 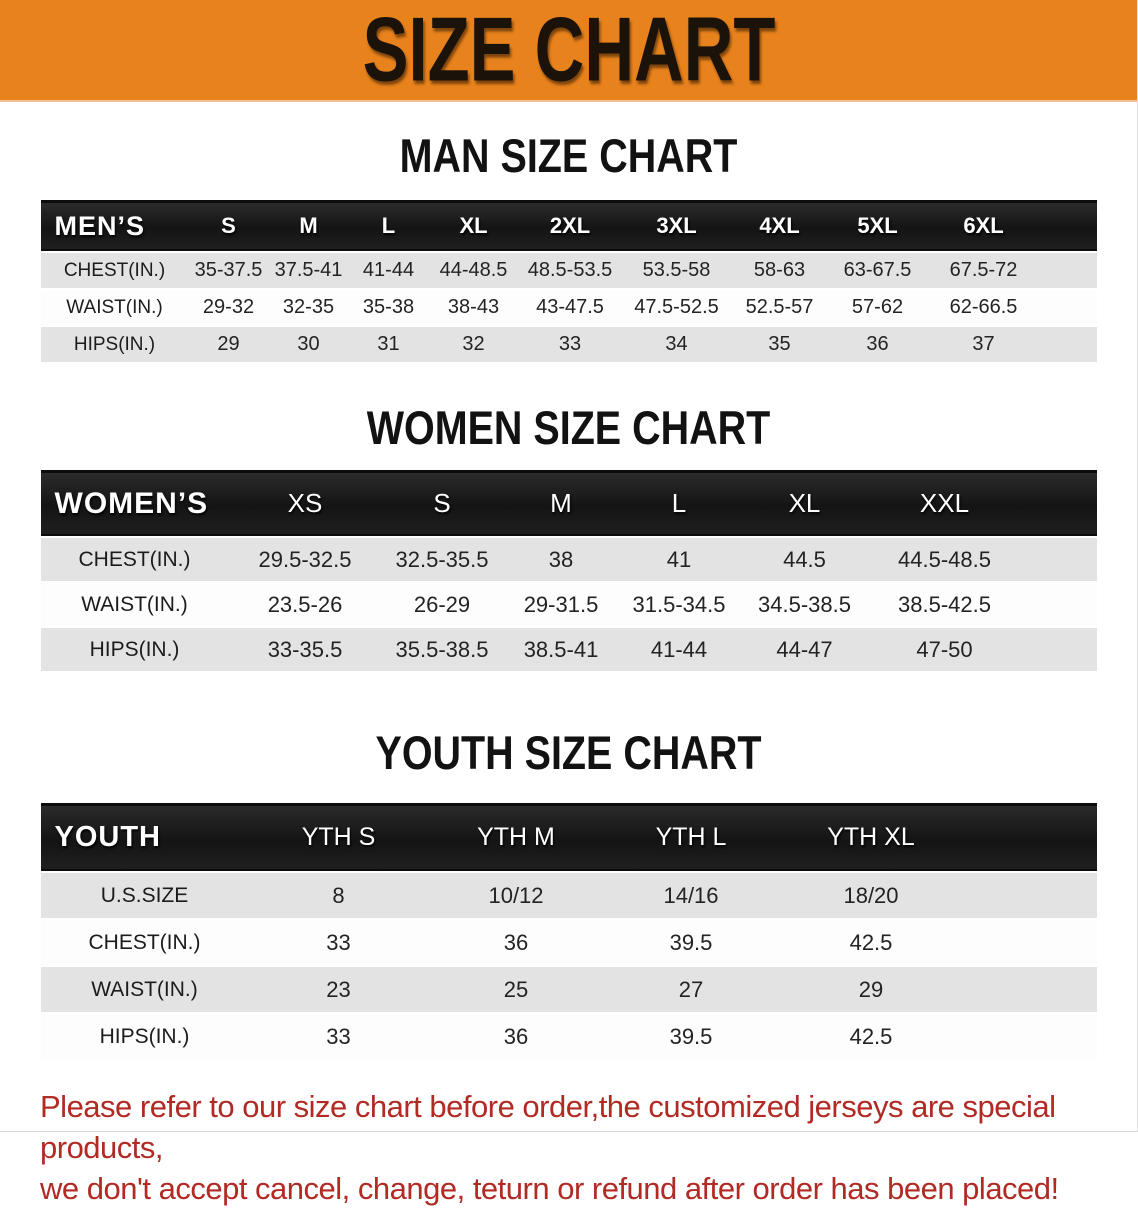 I want to click on measurement-value: 32-35, so click(x=308, y=306).